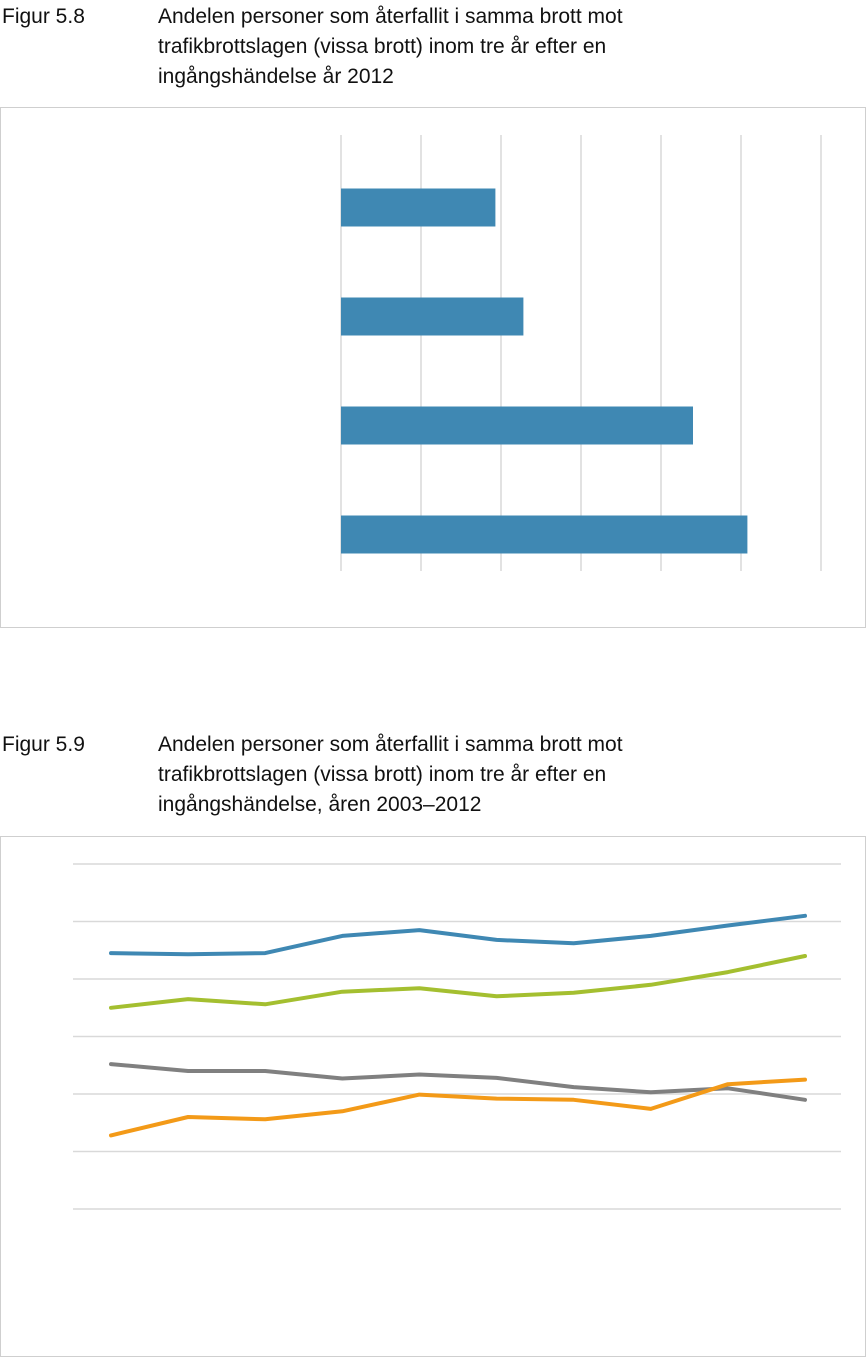  I want to click on figure-title-line: ingångshändelse år 2012, so click(276, 76).